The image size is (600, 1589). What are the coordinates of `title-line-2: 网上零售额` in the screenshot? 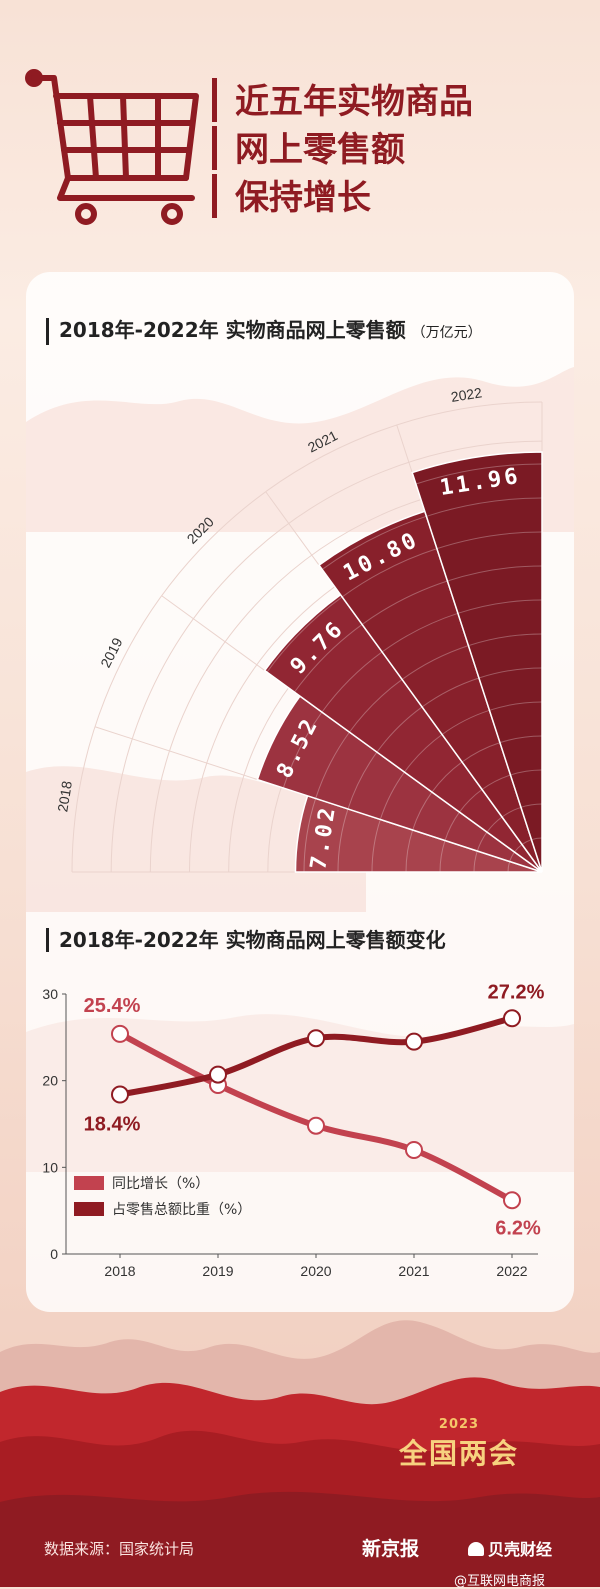 It's located at (342, 148).